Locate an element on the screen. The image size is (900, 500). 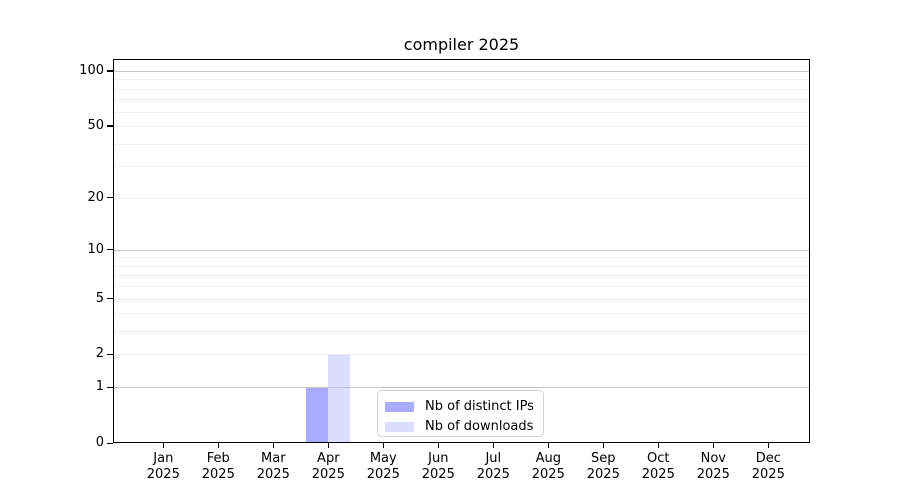
x-tick-month: Dec is located at coordinates (768, 458).